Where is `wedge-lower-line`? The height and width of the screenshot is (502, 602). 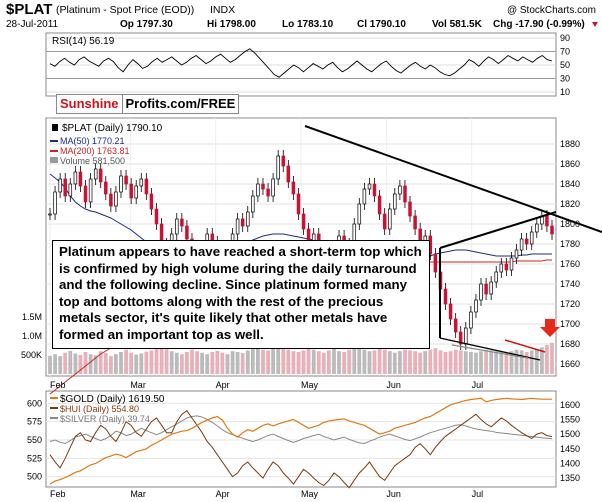 wedge-lower-line is located at coordinates (490, 349).